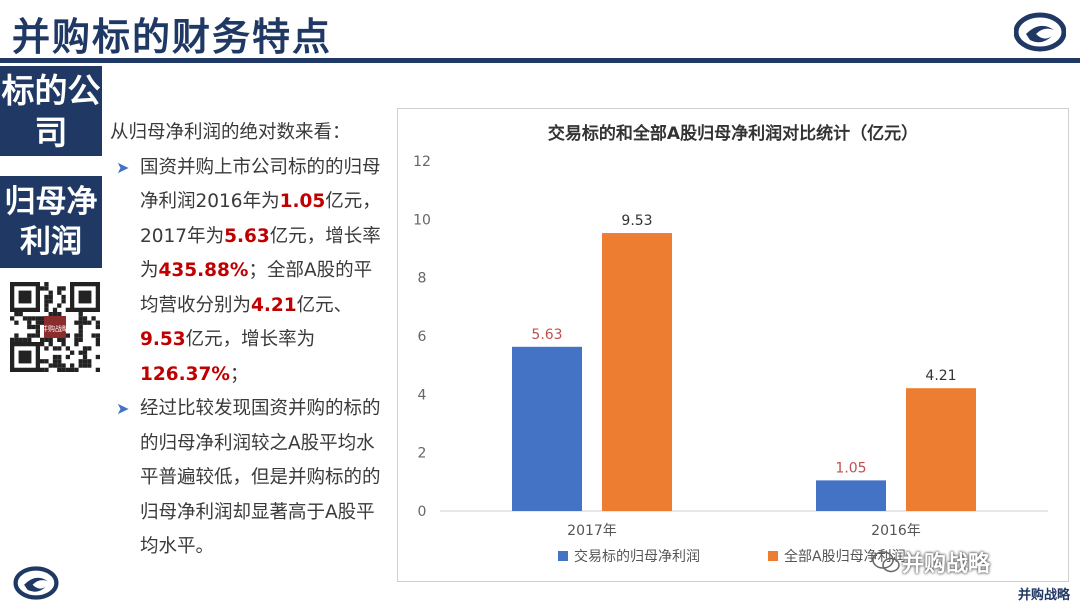 The image size is (1080, 608). What do you see at coordinates (422, 395) in the screenshot?
I see `y-tick-label: 4` at bounding box center [422, 395].